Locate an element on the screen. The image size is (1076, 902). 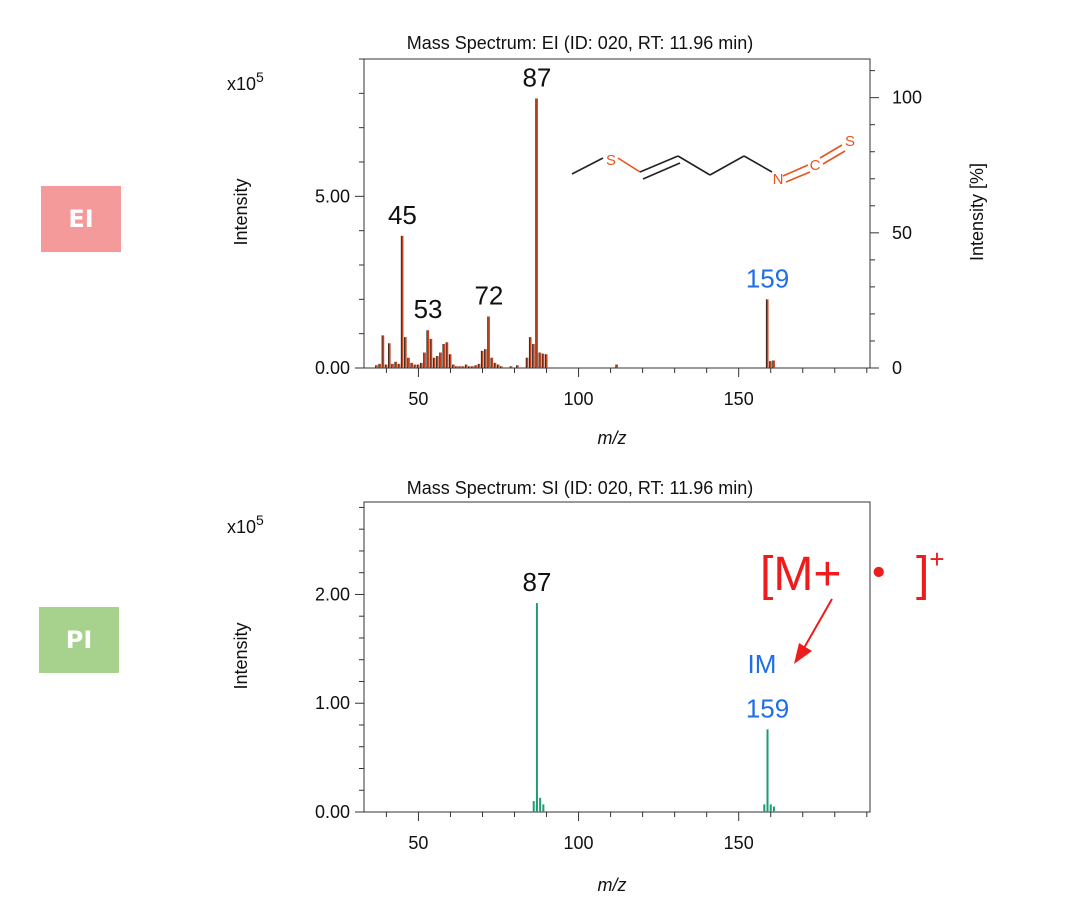
bond-s-ch2 is located at coordinates (629, 165).